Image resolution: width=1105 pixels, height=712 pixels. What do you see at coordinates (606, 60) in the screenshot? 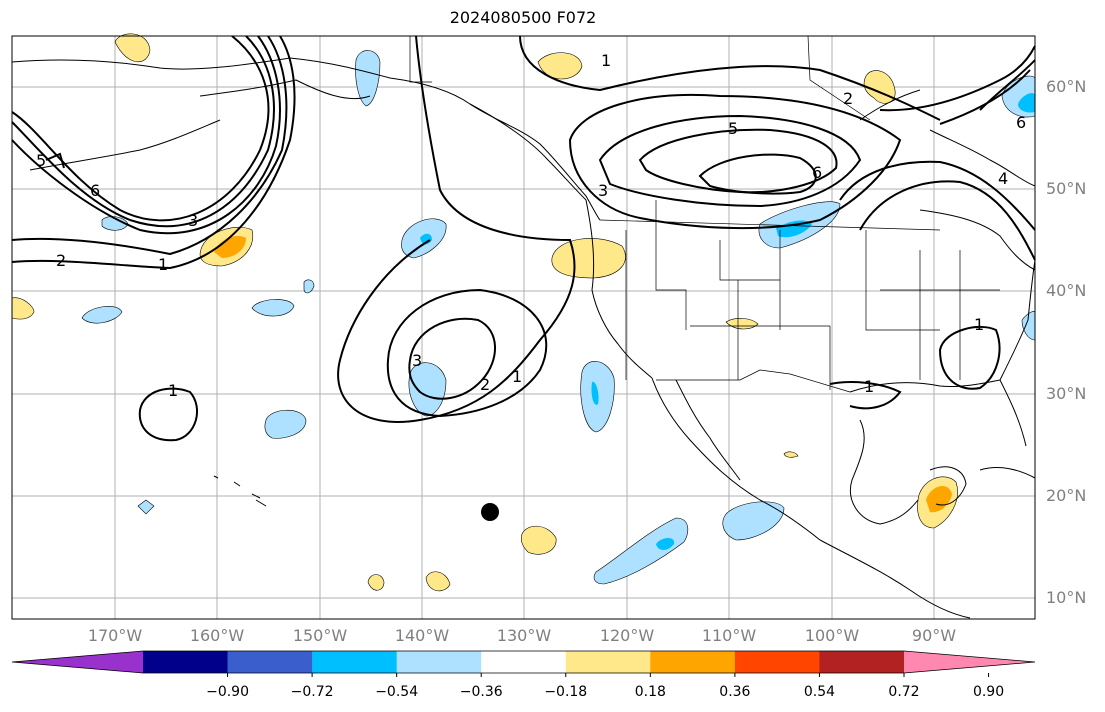
I see `contour-label-1: 1` at bounding box center [606, 60].